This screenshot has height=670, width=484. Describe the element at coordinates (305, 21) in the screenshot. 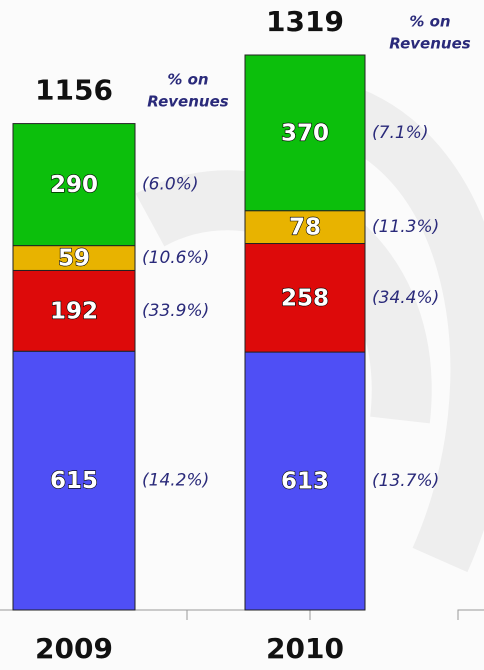

I see `total-label: 1319` at that location.